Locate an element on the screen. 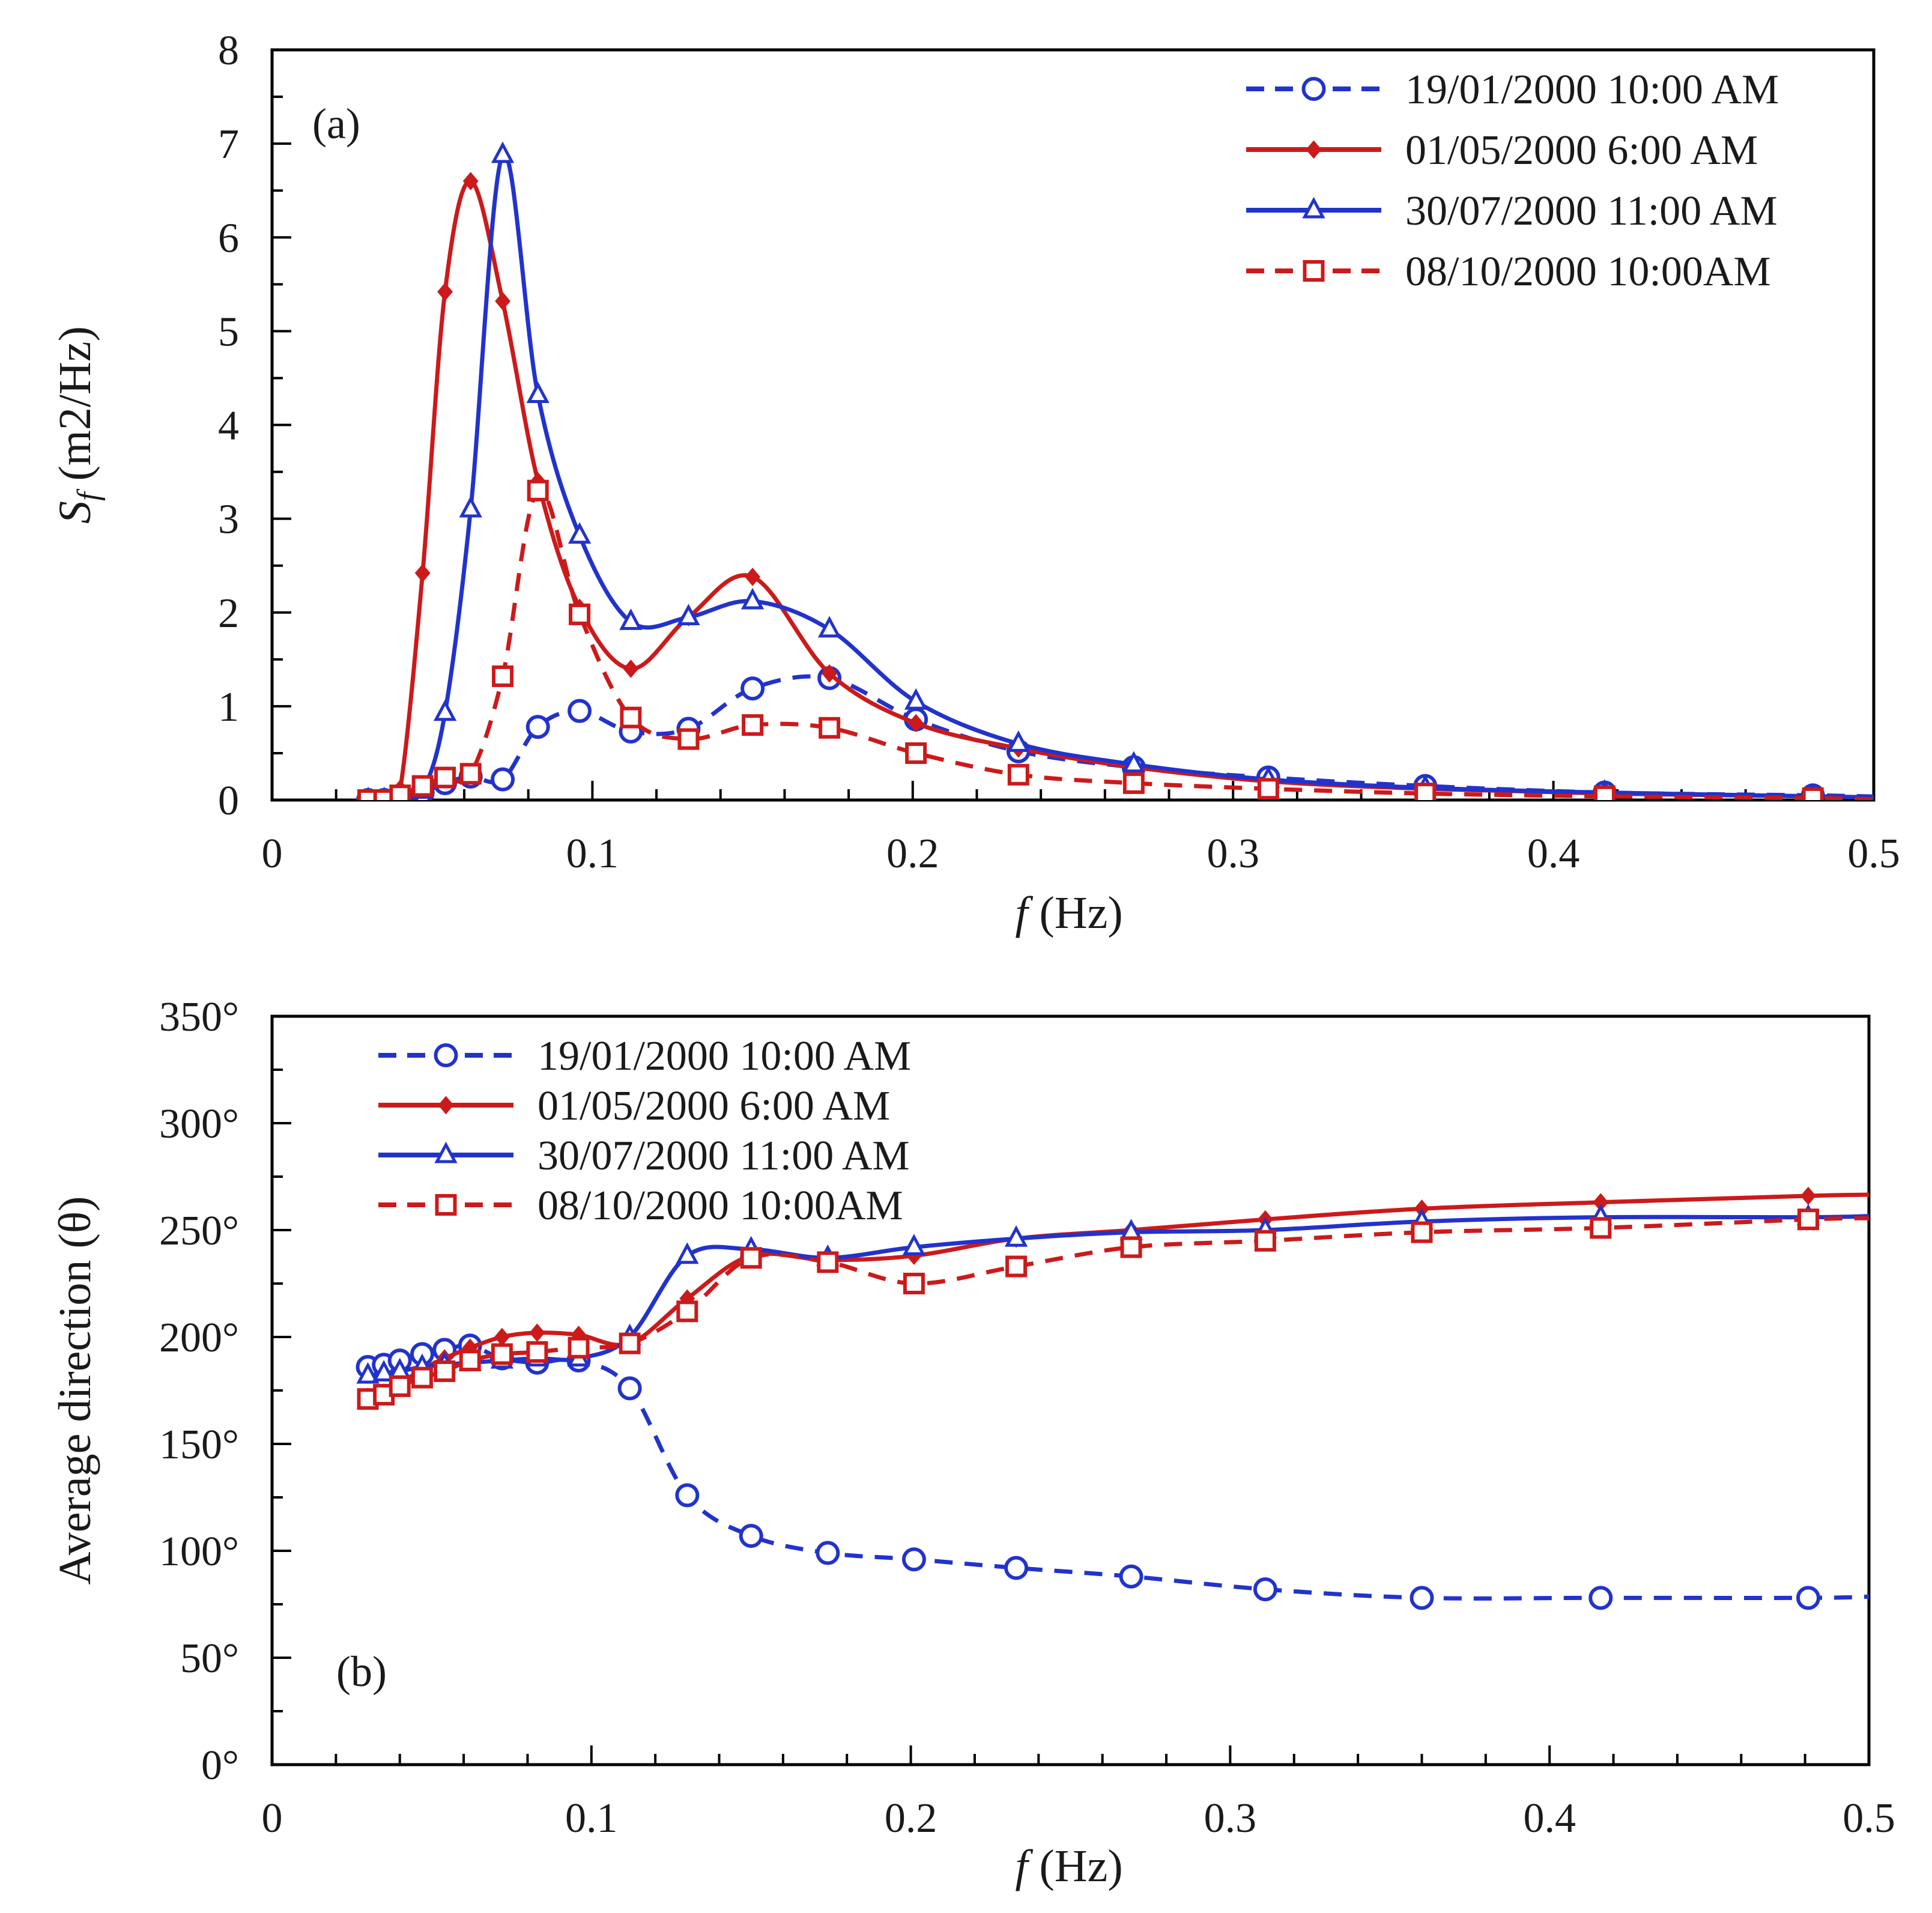  series-3-line is located at coordinates (1118, 1296).